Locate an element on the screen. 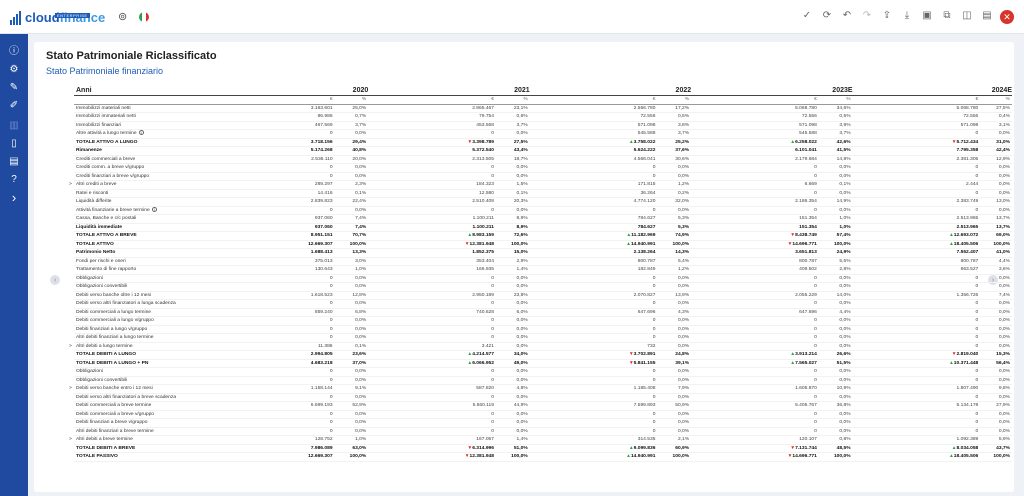 Image resolution: width=1024 pixels, height=496 pixels. percent-cell: 34,6% is located at coordinates (836, 108).